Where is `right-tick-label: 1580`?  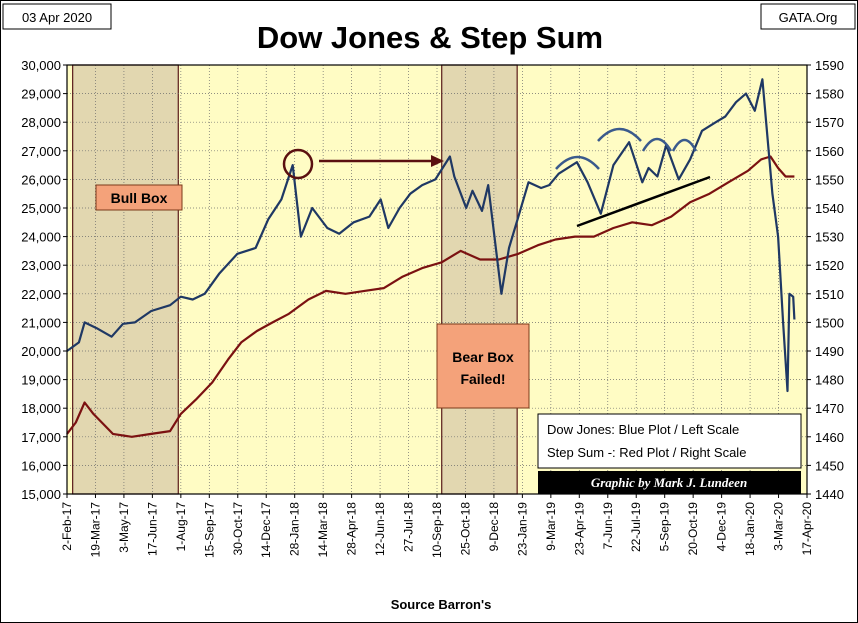 right-tick-label: 1580 is located at coordinates (829, 94).